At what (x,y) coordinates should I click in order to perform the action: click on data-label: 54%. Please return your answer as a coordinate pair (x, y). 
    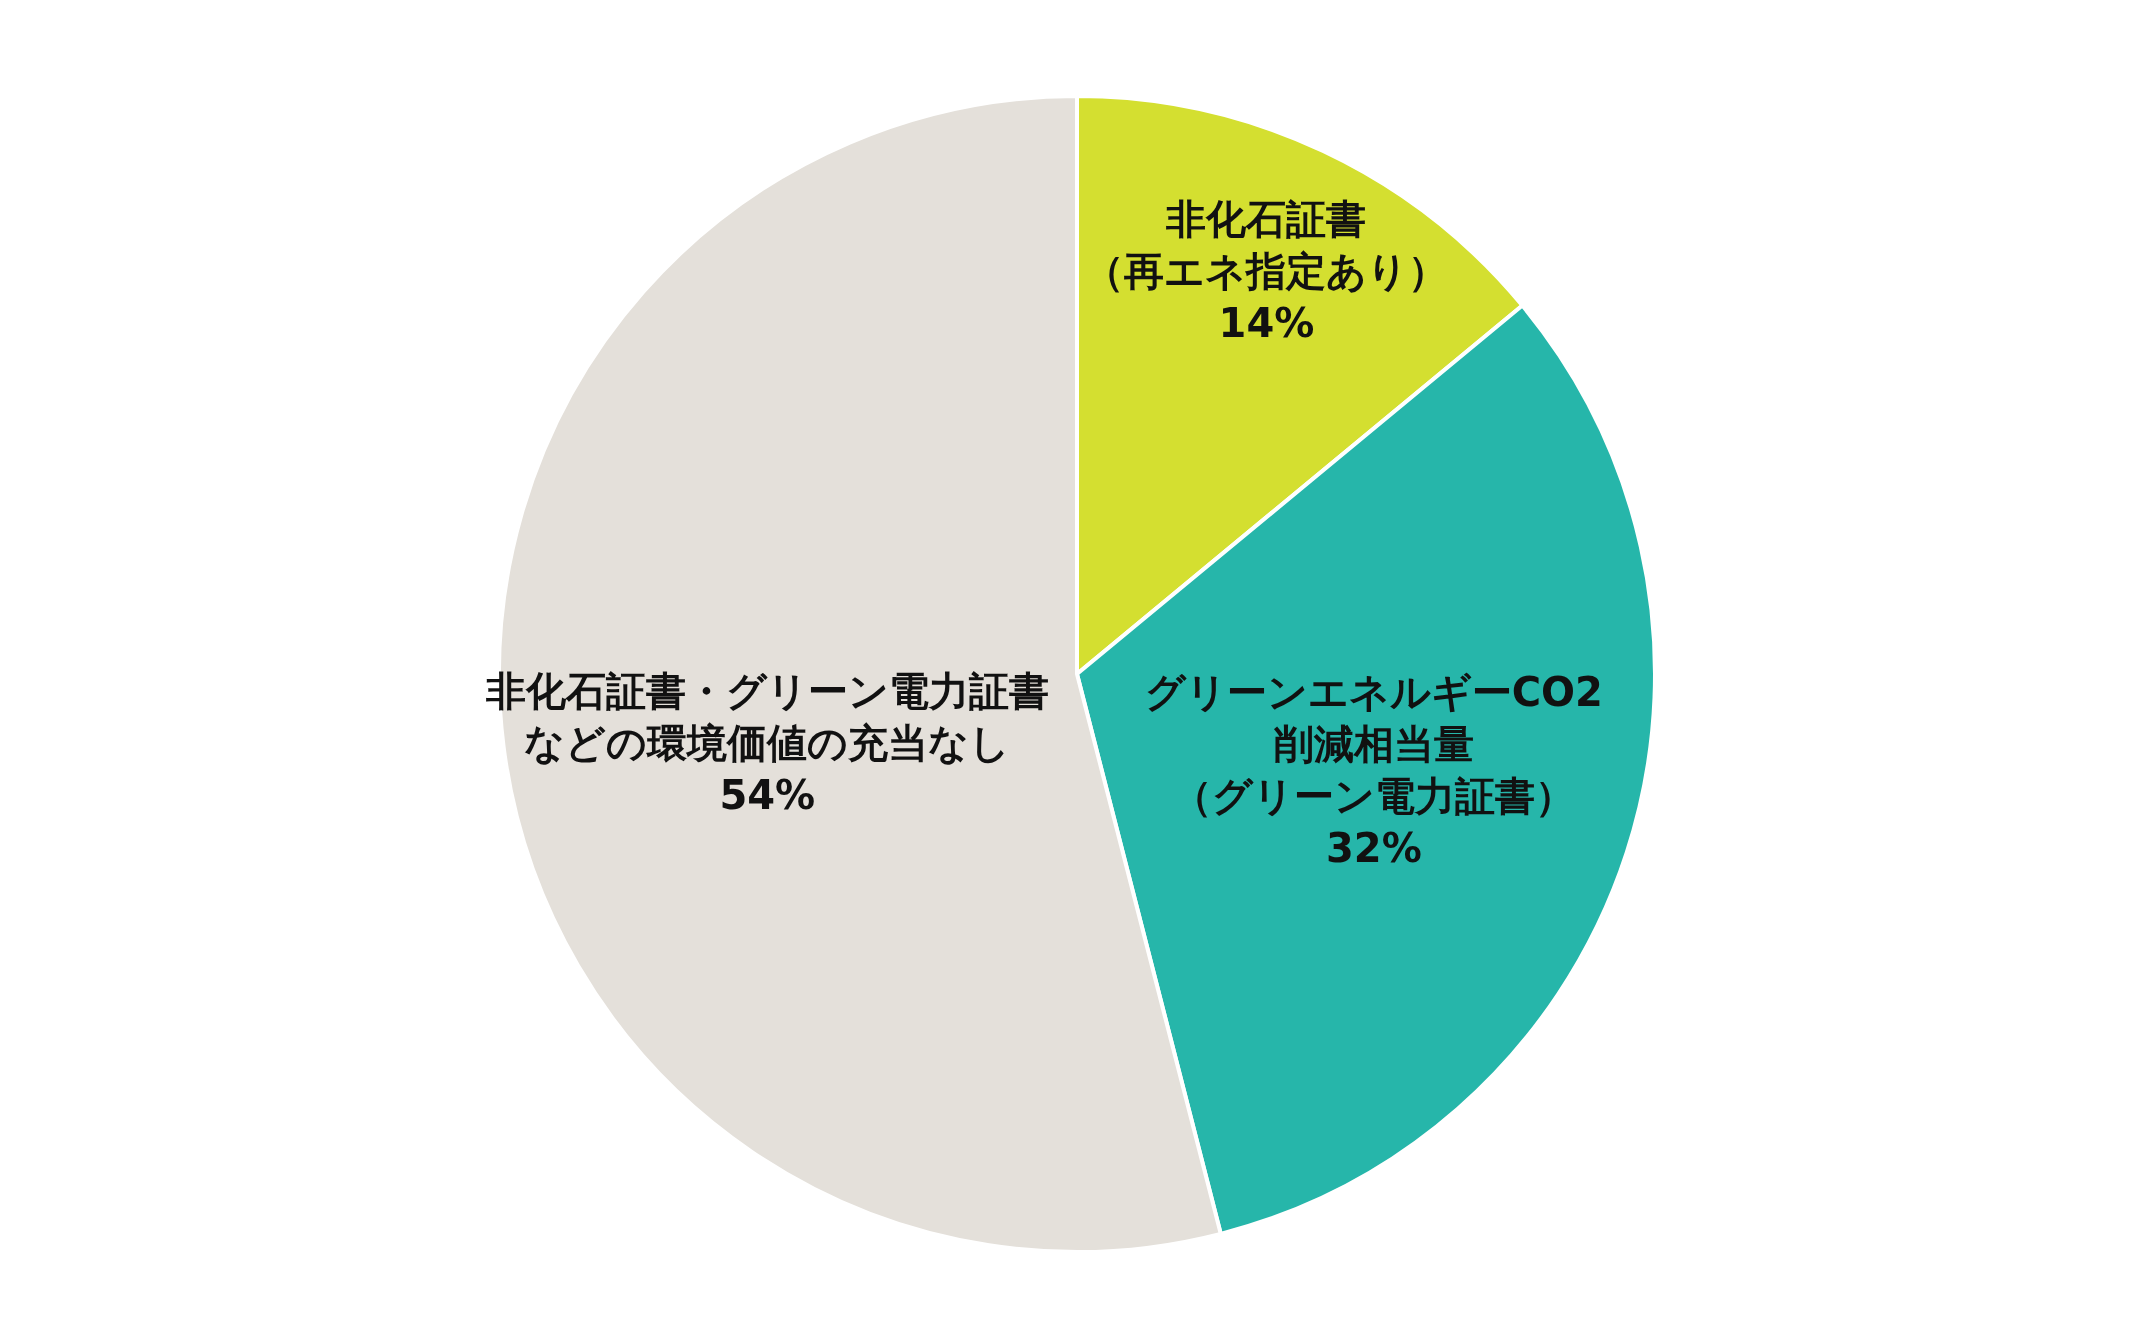
    Looking at the image, I should click on (767, 795).